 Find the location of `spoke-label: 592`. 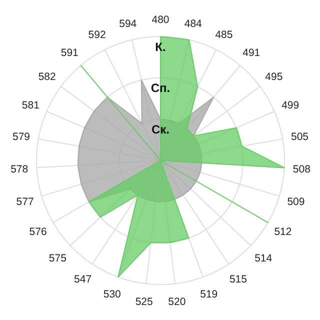

spoke-label: 592 is located at coordinates (97, 35).